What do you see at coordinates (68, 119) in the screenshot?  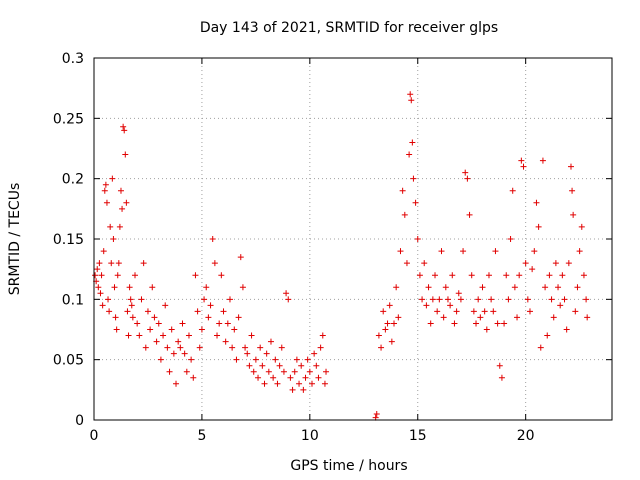 I see `y-tick-label: 0.25` at bounding box center [68, 119].